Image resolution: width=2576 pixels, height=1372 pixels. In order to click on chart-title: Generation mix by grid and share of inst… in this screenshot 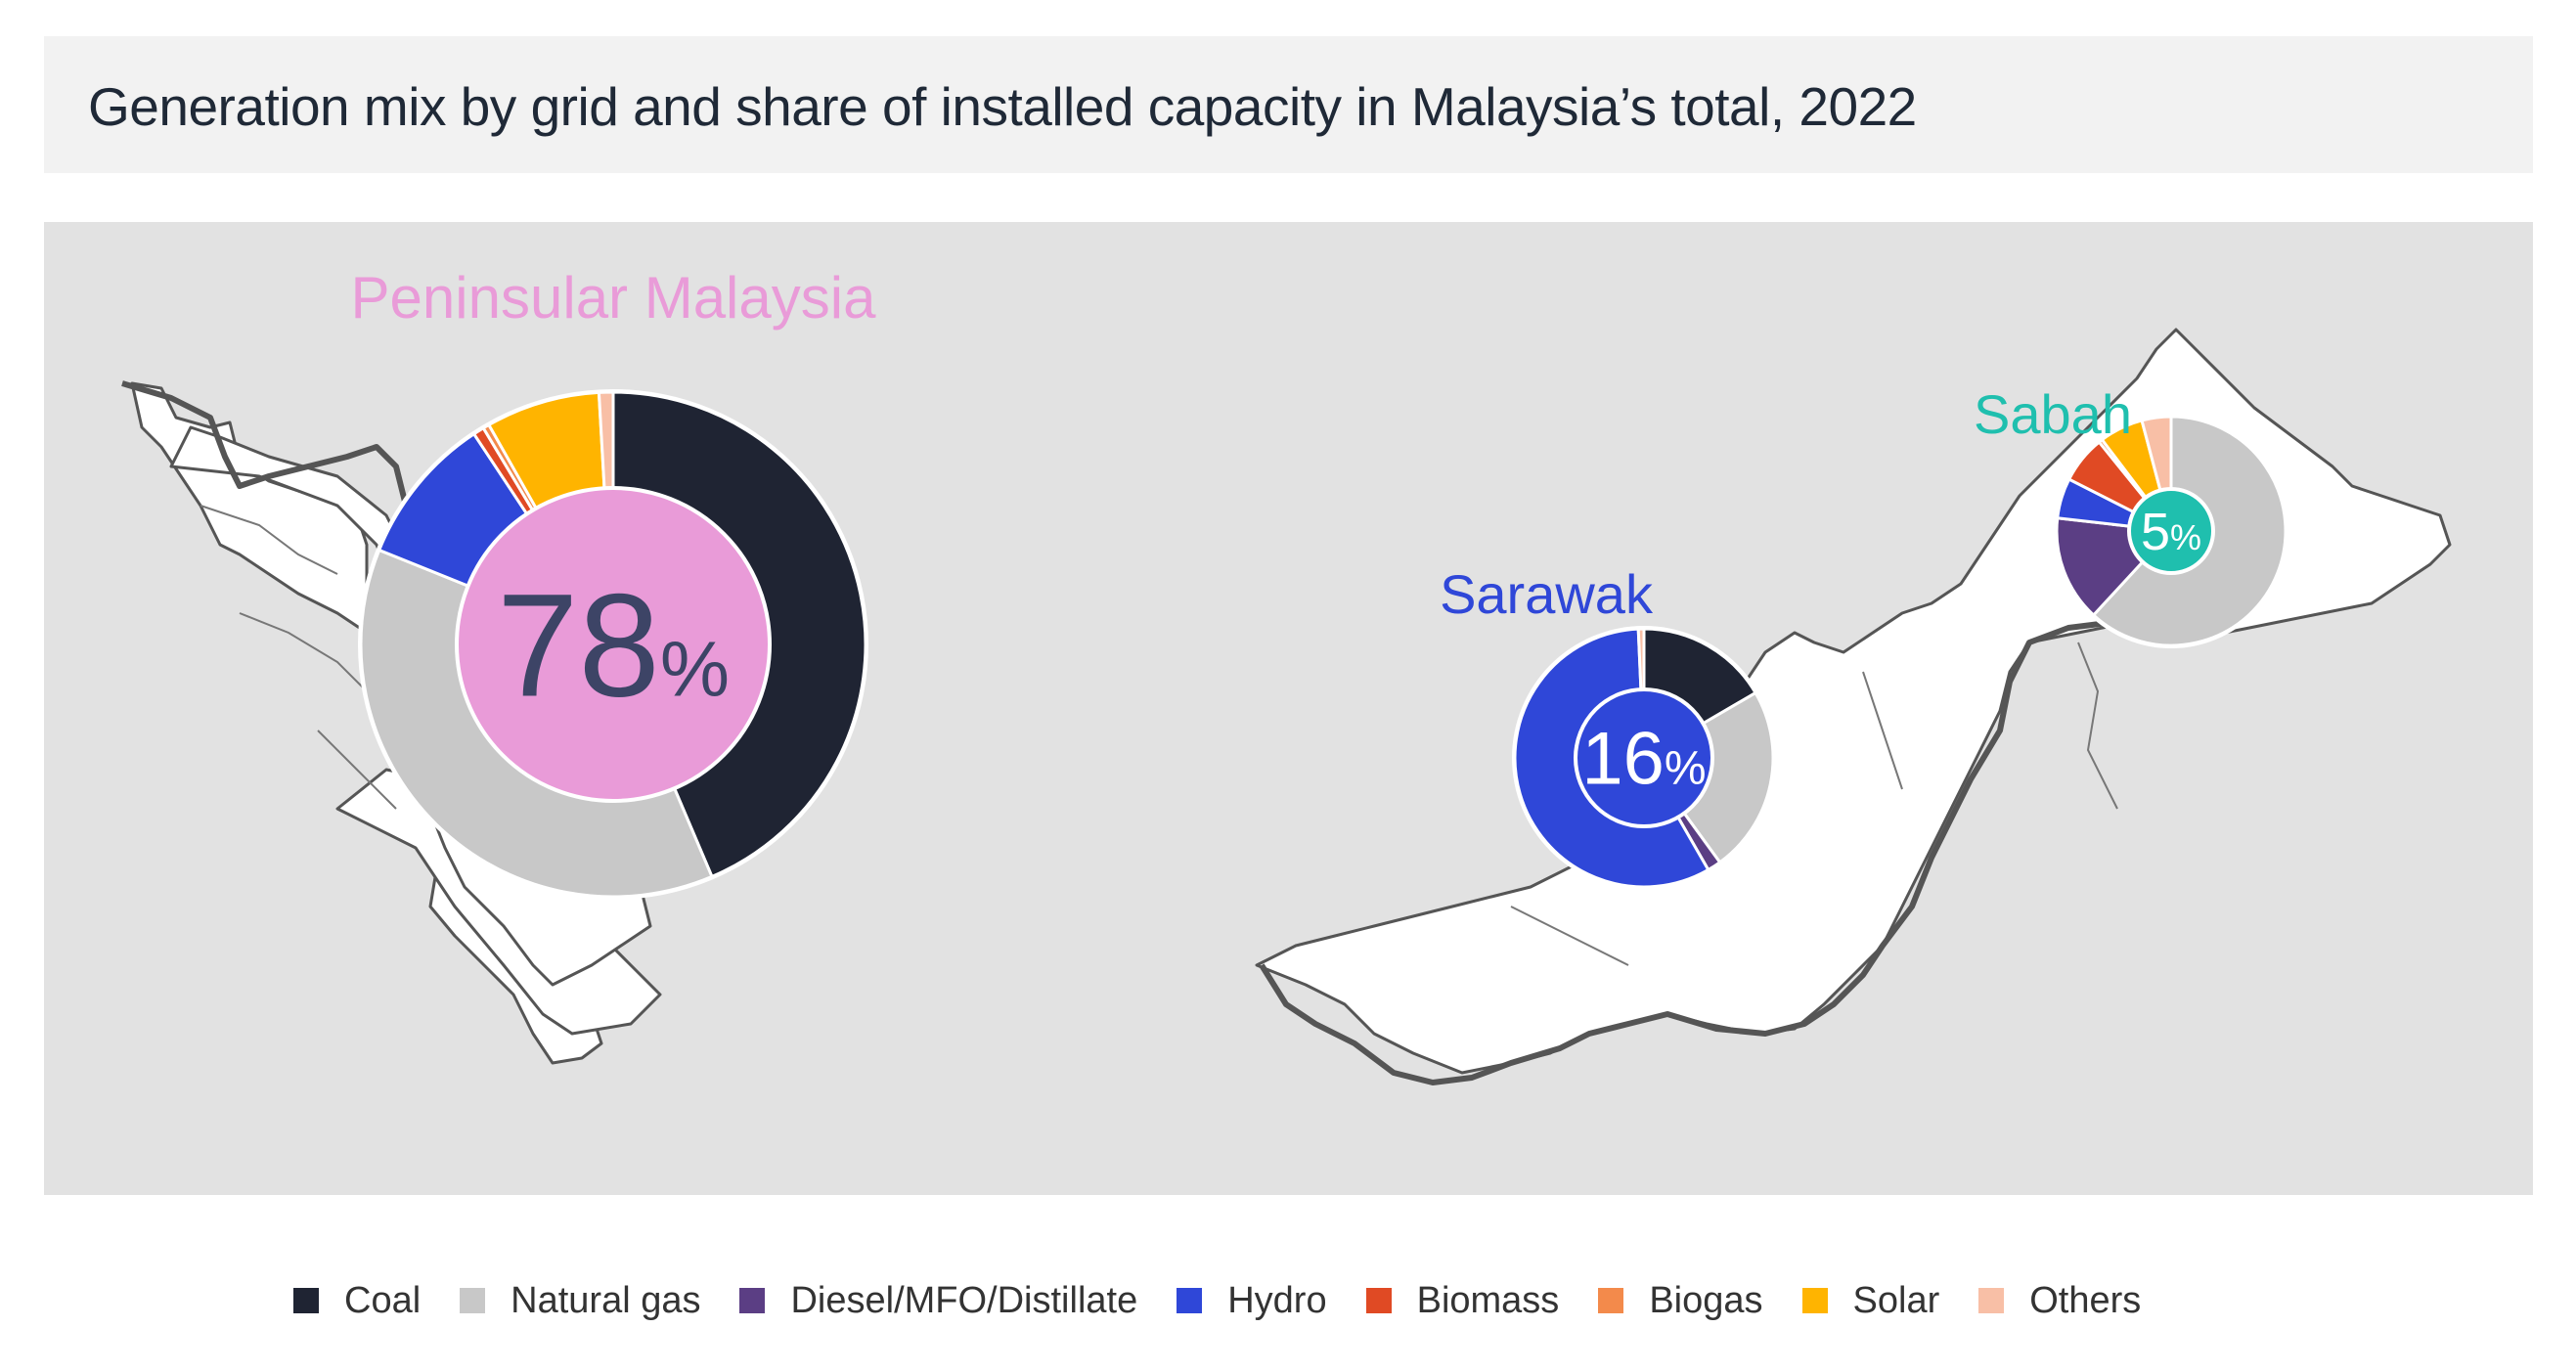, I will do `click(1002, 106)`.